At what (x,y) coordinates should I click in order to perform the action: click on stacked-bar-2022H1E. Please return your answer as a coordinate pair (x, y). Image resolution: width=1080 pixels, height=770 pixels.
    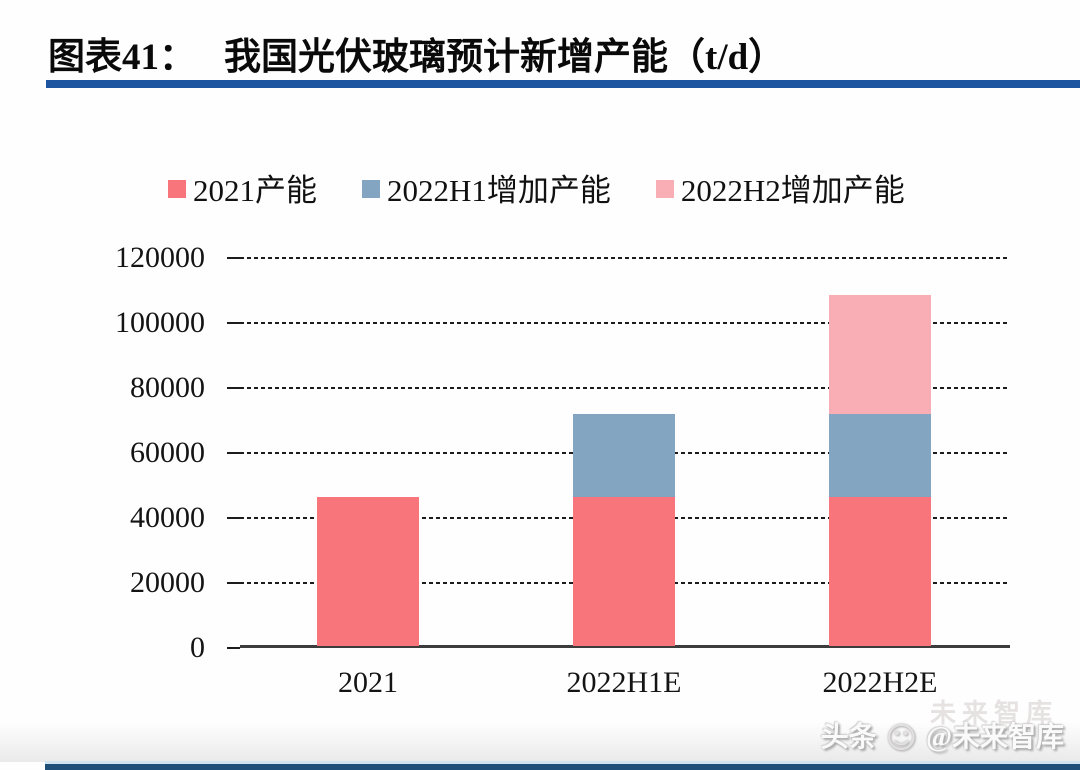
    Looking at the image, I should click on (624, 529).